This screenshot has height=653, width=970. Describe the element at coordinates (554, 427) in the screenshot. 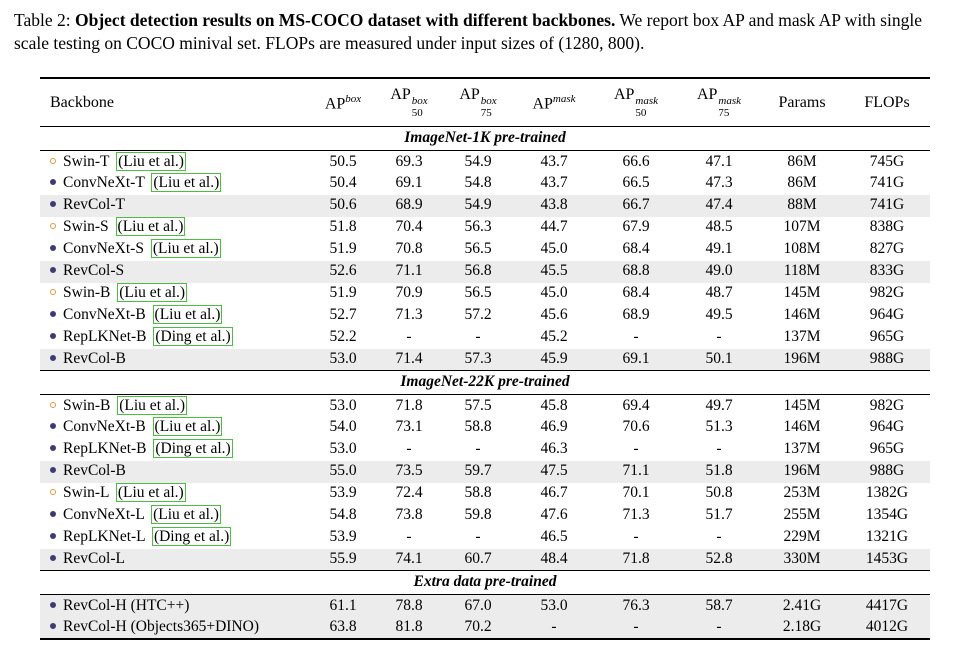

I see `value-cell: 46.9` at that location.